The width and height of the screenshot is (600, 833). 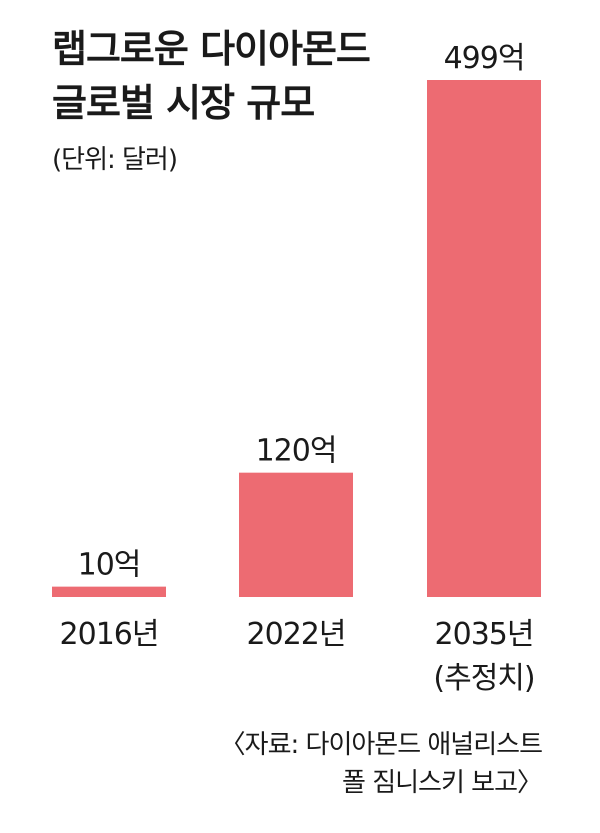 I want to click on chart-title: 랩그로운 다이아몬드 글로벌 시장 규모, so click(x=211, y=76).